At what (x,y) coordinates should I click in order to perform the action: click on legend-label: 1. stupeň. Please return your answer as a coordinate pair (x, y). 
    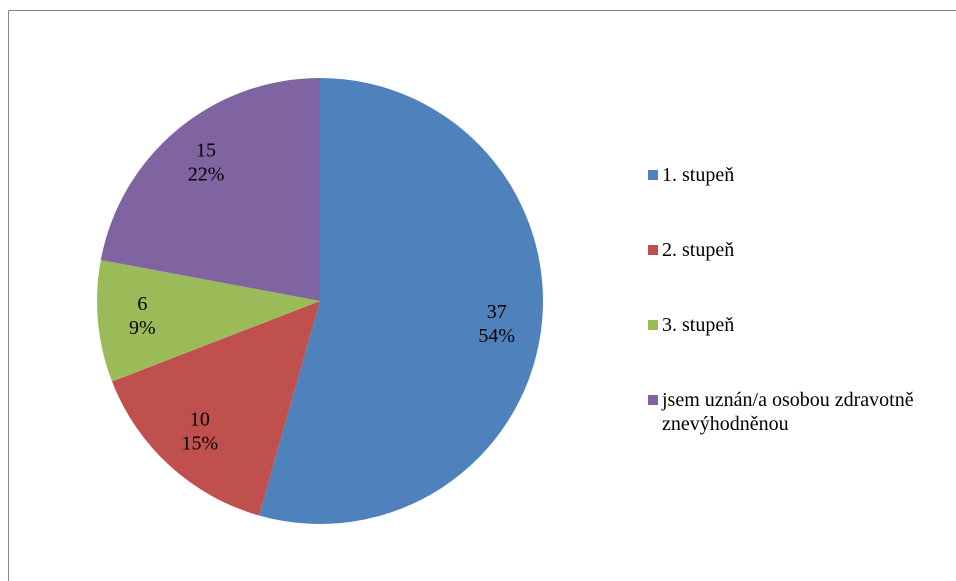
    Looking at the image, I should click on (698, 175).